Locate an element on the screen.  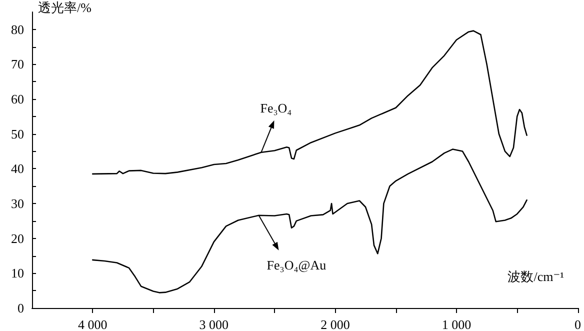
y-axis-title: 透光率/% is located at coordinates (65, 7).